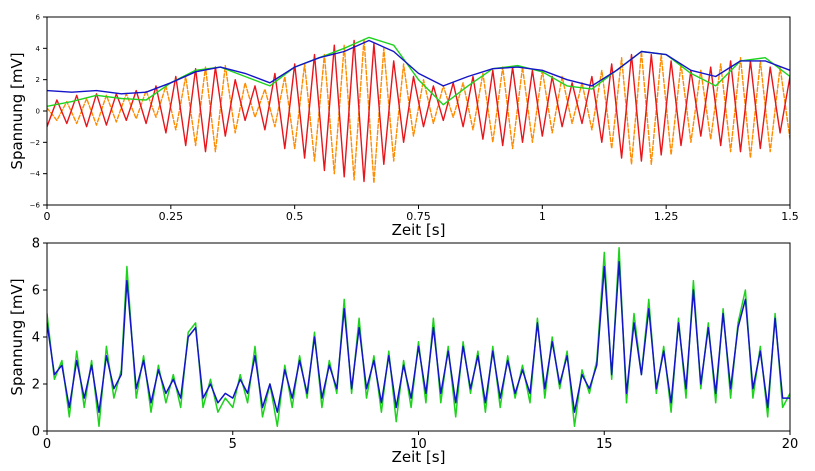 The height and width of the screenshot is (471, 815). Describe the element at coordinates (604, 444) in the screenshot. I see `bottom-x-tick-label-3: 15` at that location.